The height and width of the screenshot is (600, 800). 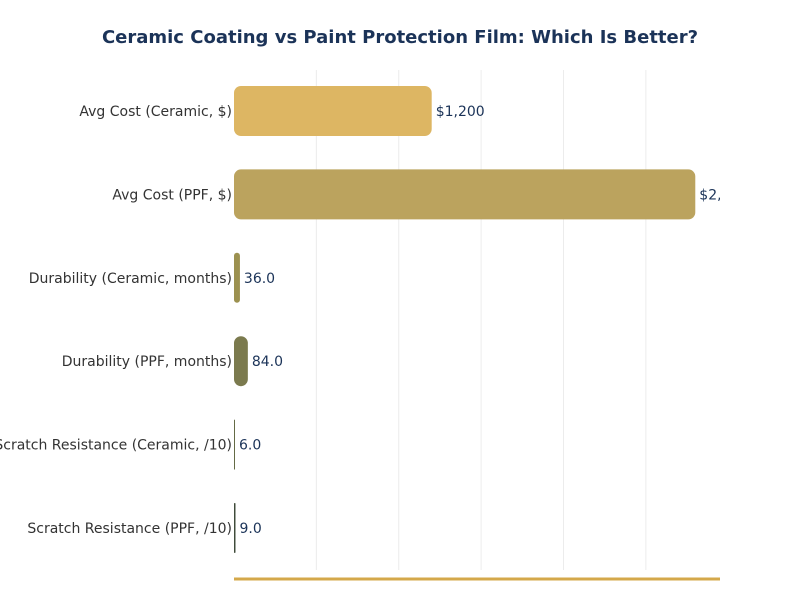 What do you see at coordinates (250, 446) in the screenshot?
I see `value-label: 6.0` at bounding box center [250, 446].